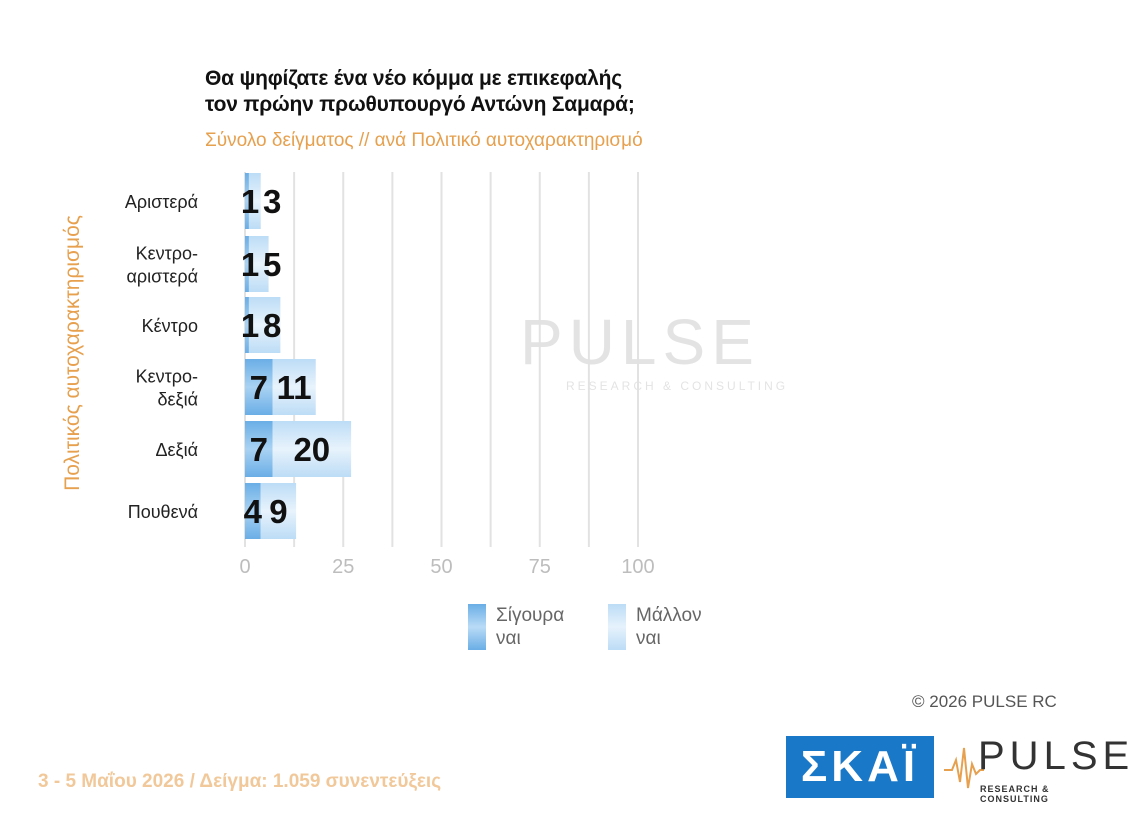 The width and height of the screenshot is (1130, 819). I want to click on chart-title-line-1: Θα ψηφίζατε ένα νέο κόμμα με επικεφαλής, so click(413, 78).